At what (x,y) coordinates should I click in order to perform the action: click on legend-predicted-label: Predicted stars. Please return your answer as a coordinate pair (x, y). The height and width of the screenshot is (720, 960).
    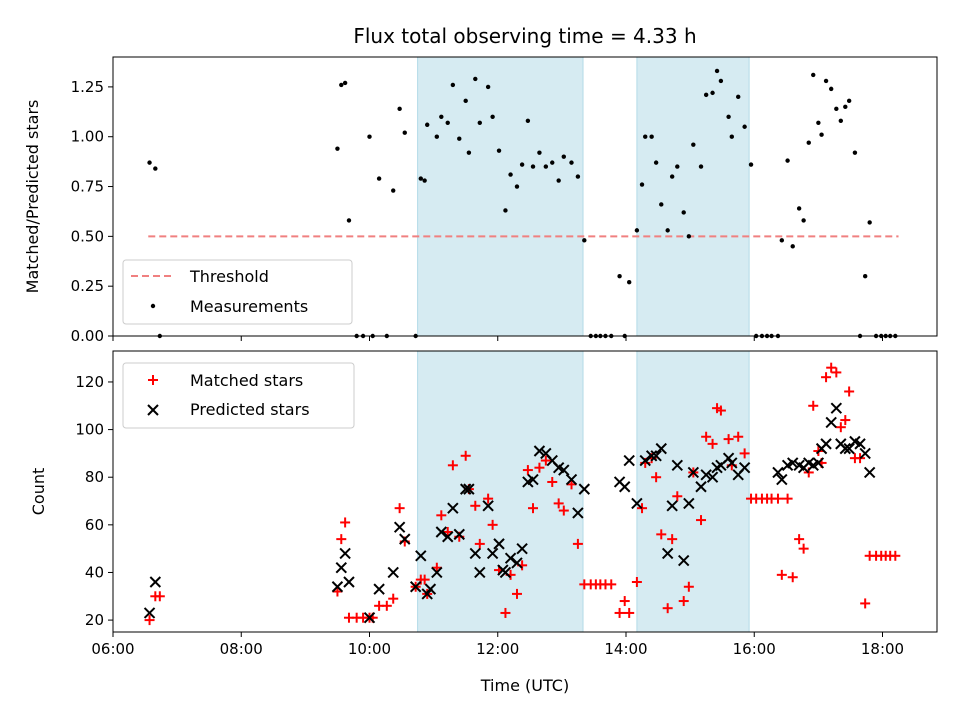
    Looking at the image, I should click on (250, 409).